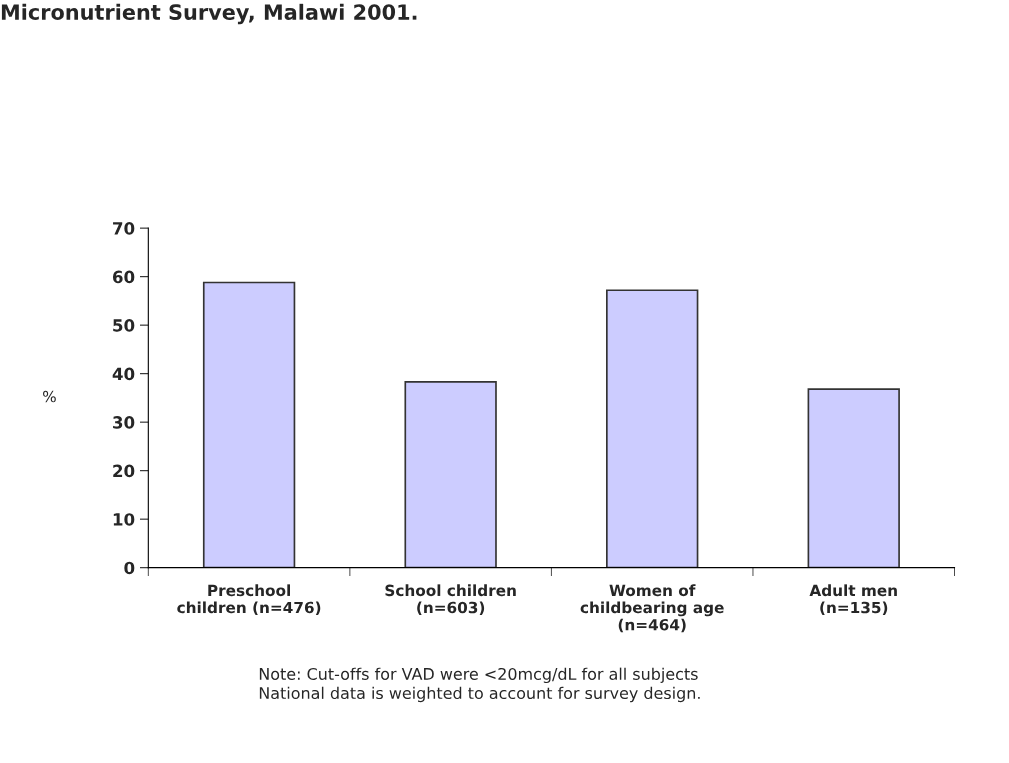 The width and height of the screenshot is (1009, 763). Describe the element at coordinates (123, 277) in the screenshot. I see `y-tick-label: 60` at that location.